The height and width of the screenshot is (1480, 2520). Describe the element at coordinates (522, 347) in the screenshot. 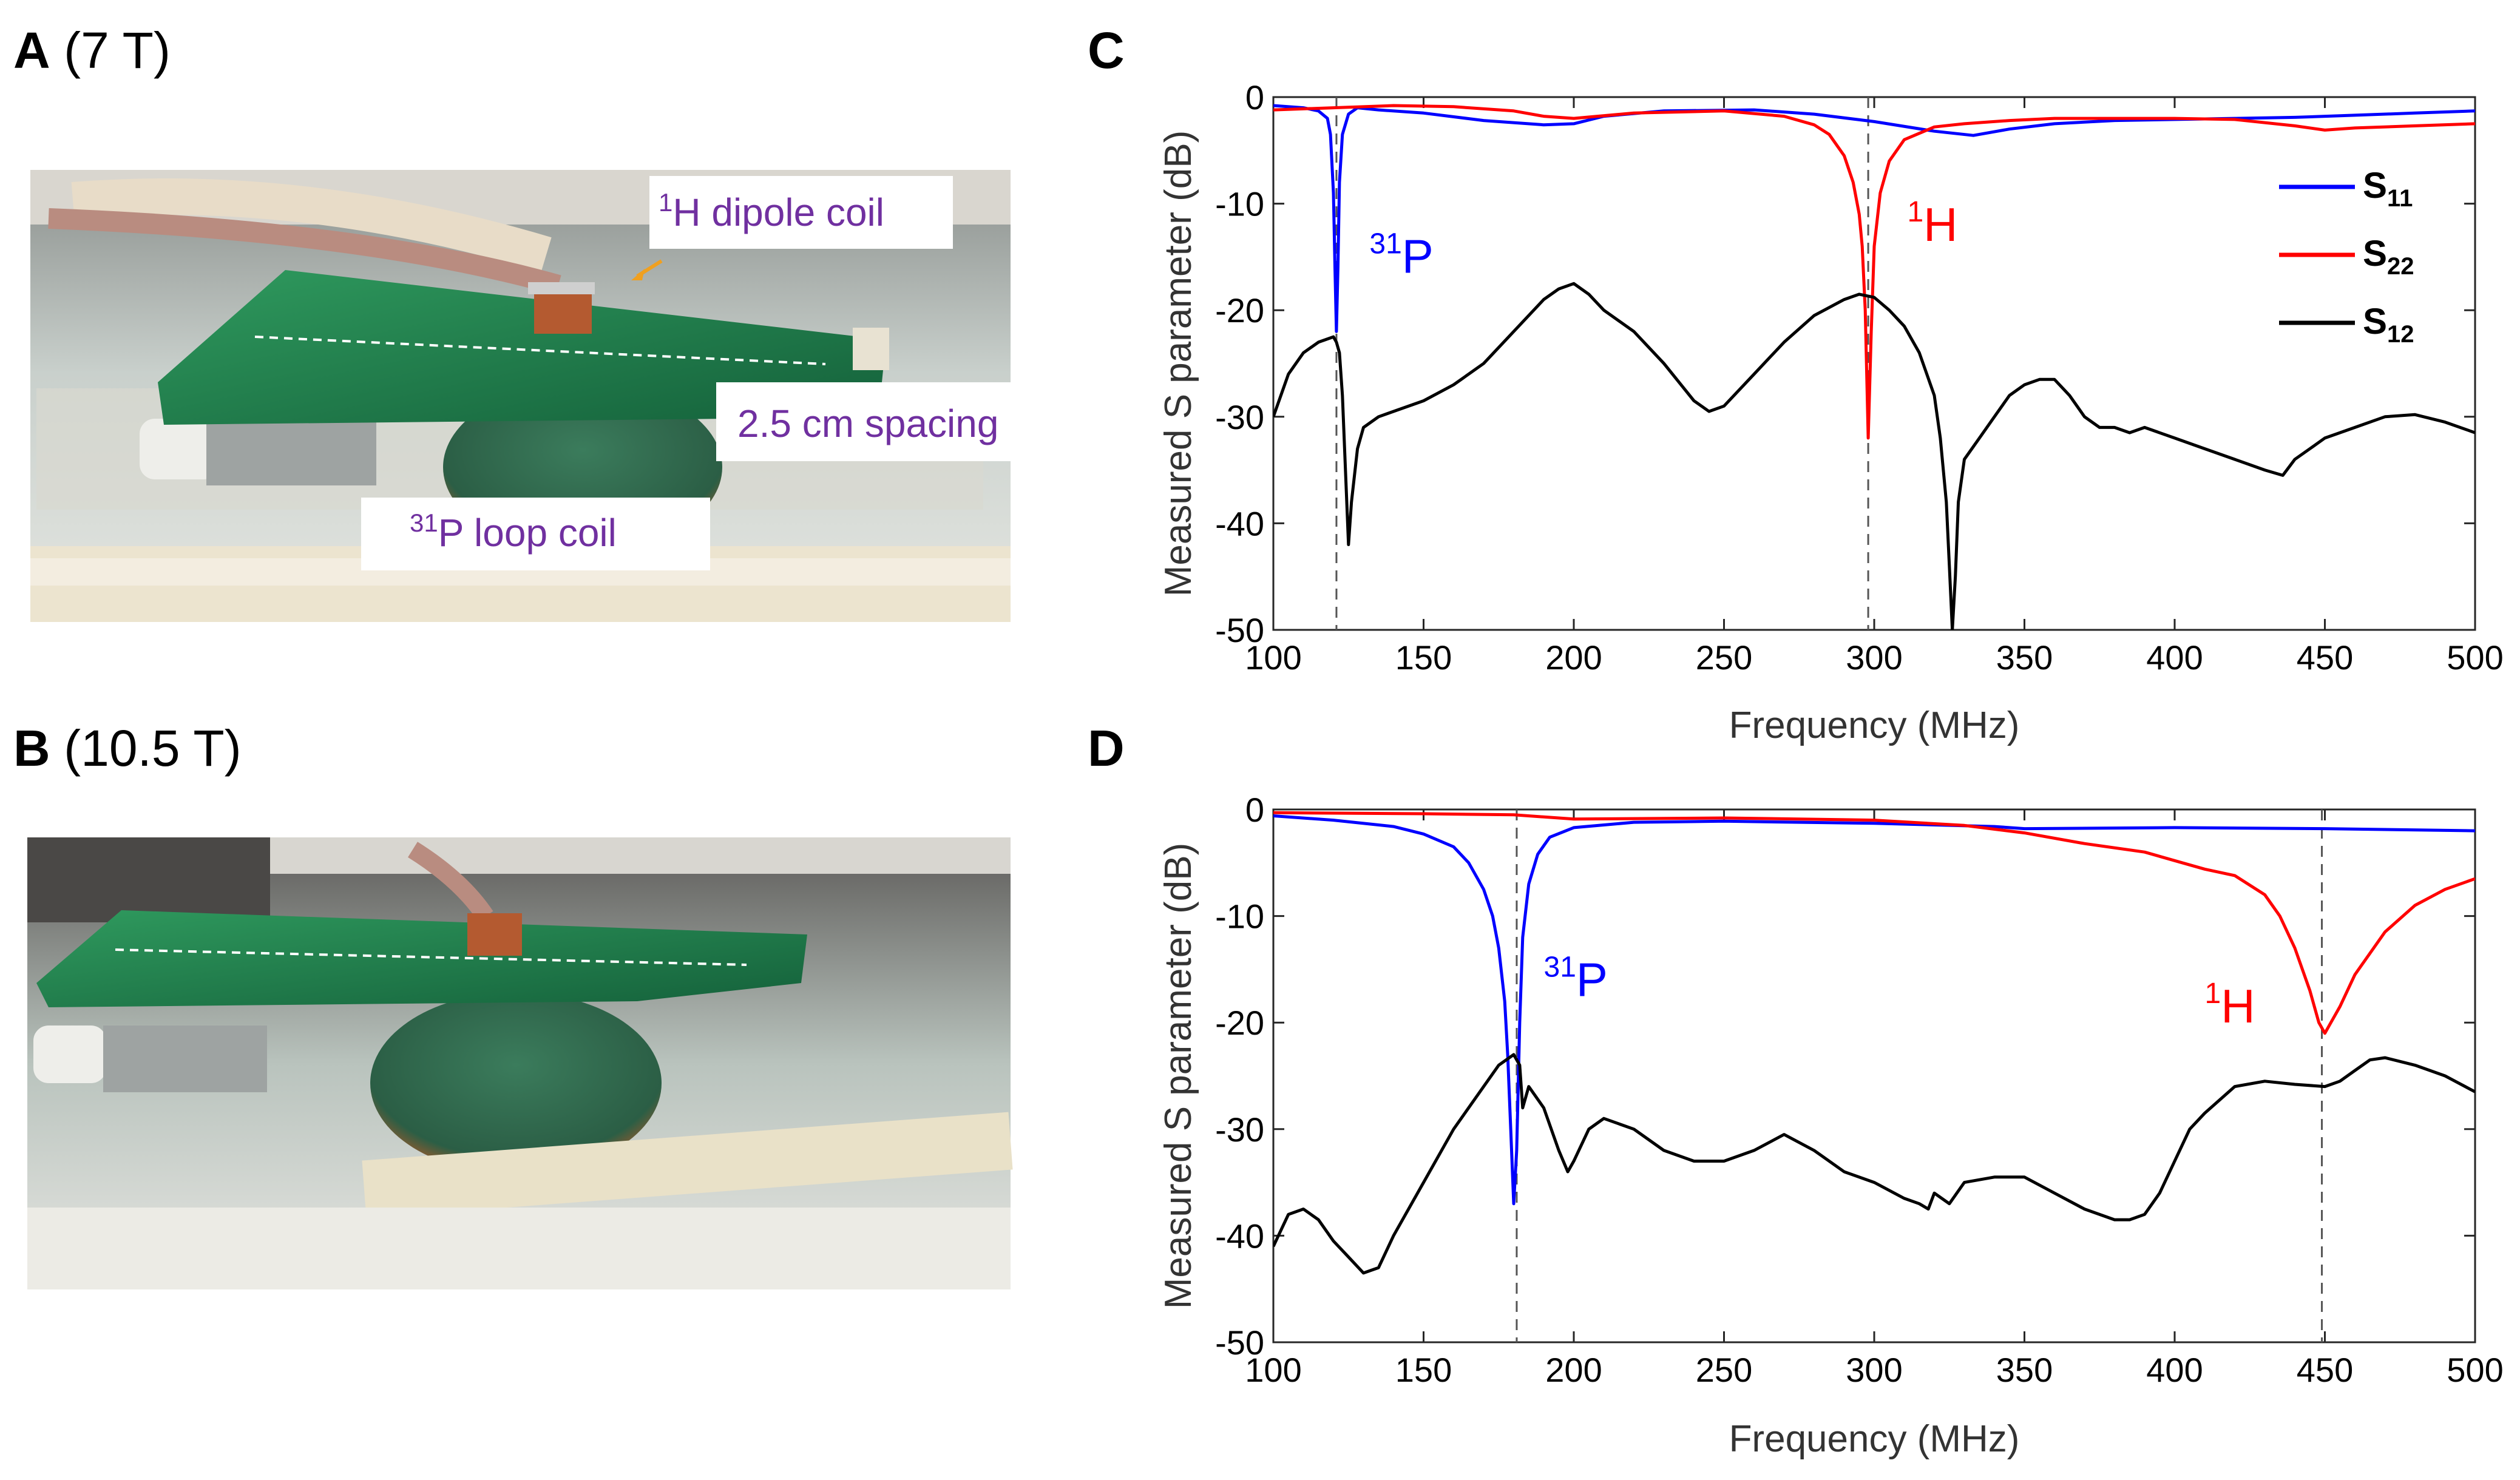

I see `pcb-board` at that location.